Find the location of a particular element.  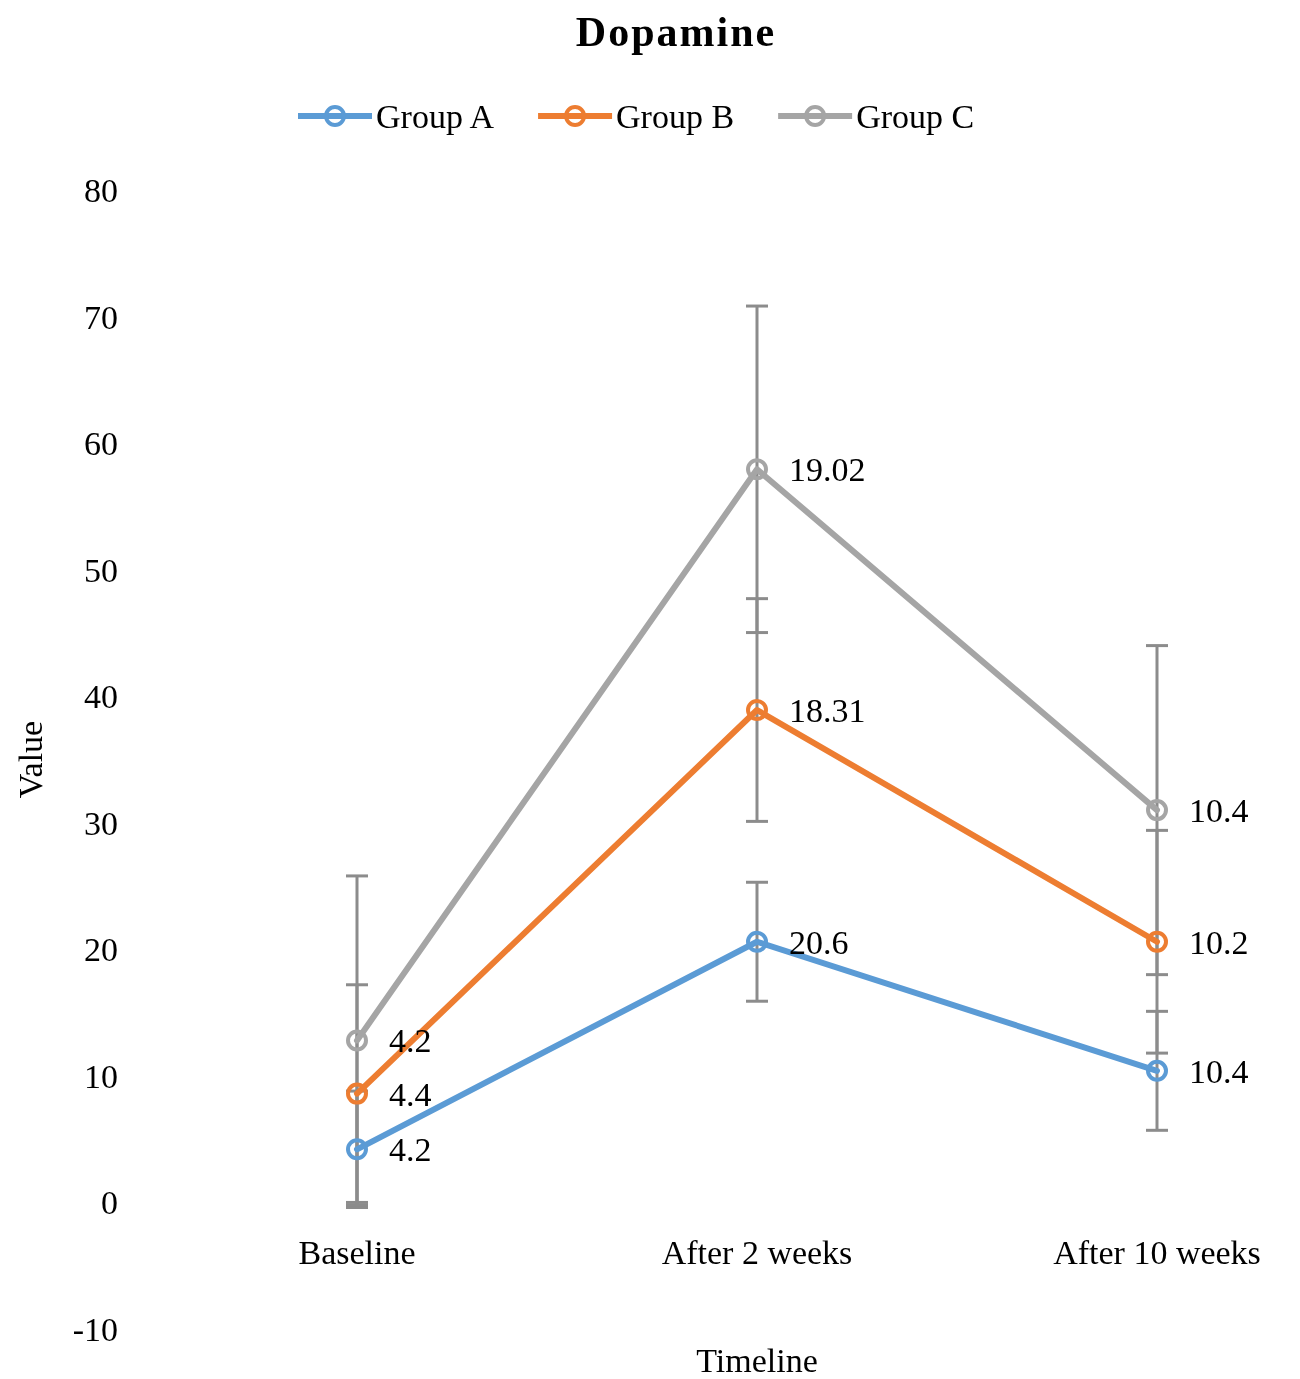

y-tick-label: 20 is located at coordinates (101, 950).